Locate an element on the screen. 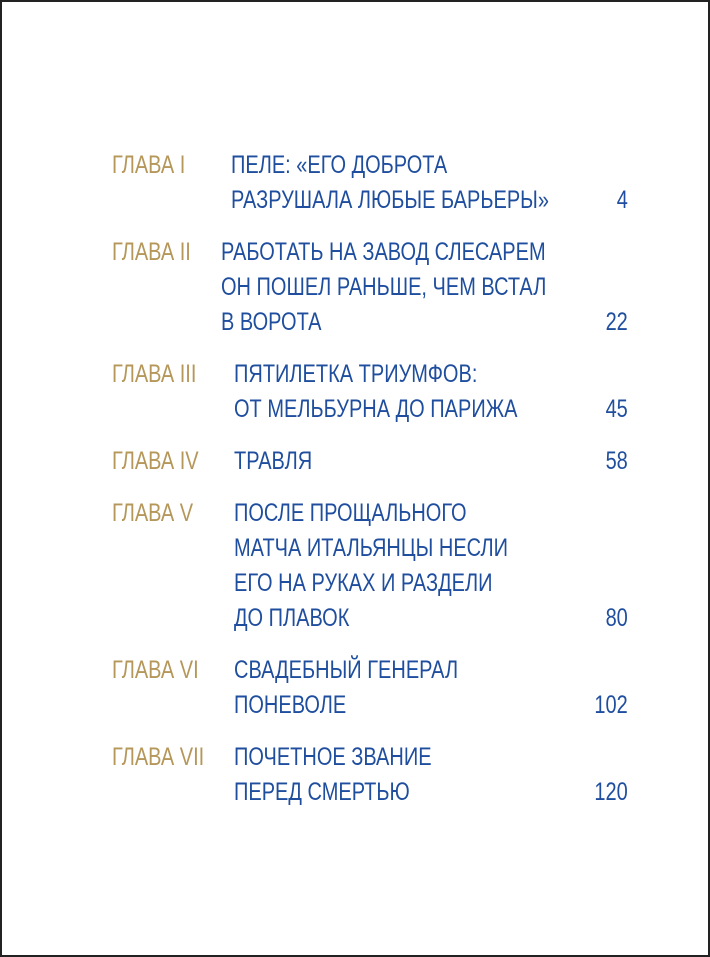 This screenshot has width=710, height=957. chapter-title-text: ПЯТИЛЕТКА ТРИУМФОВ: is located at coordinates (356, 374).